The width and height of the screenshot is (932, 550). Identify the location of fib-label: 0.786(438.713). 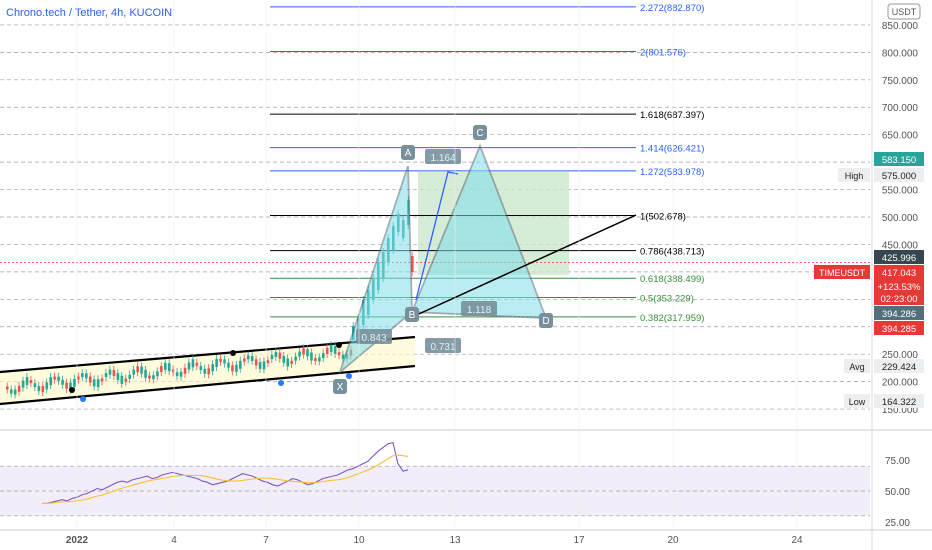
(672, 252).